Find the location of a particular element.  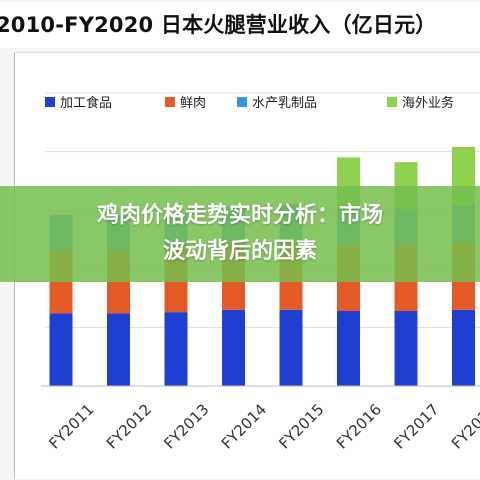

chart-title: 2010-FY2020 日本火腿营业收入（亿日元） is located at coordinates (240, 25).